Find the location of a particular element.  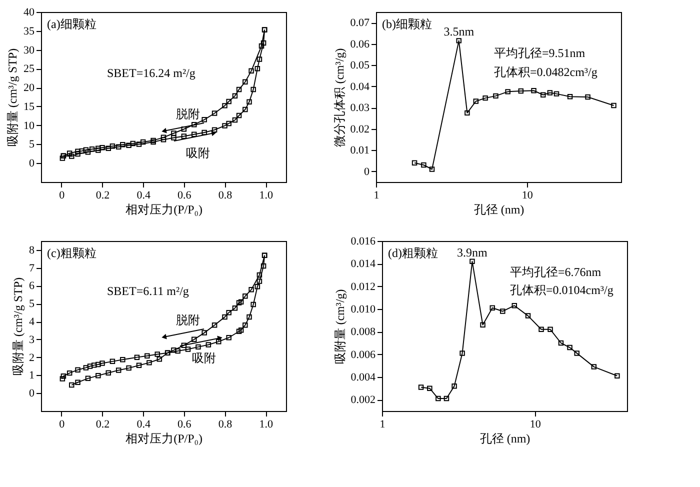

y-tick-label: 25 is located at coordinates (29, 69).